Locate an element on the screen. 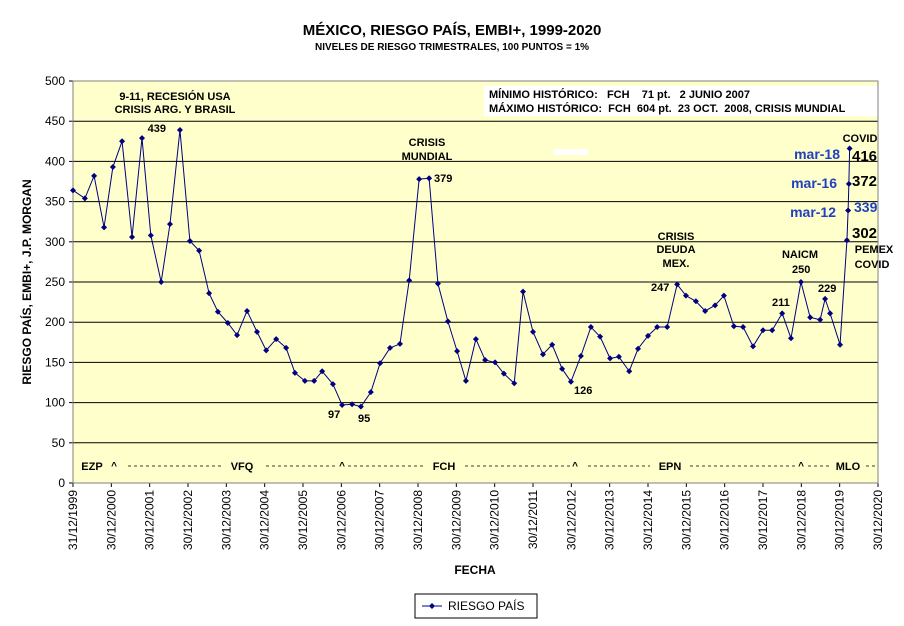 The width and height of the screenshot is (904, 626). y-tick-label: 400 is located at coordinates (55, 161).